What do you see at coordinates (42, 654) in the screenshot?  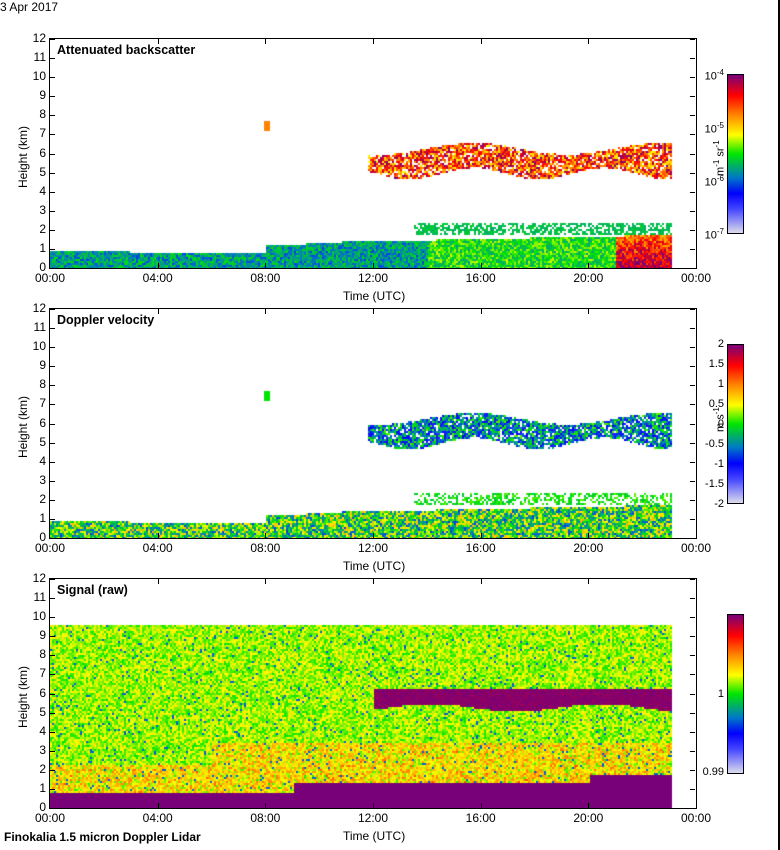 I see `y-tick-label: 8` at bounding box center [42, 654].